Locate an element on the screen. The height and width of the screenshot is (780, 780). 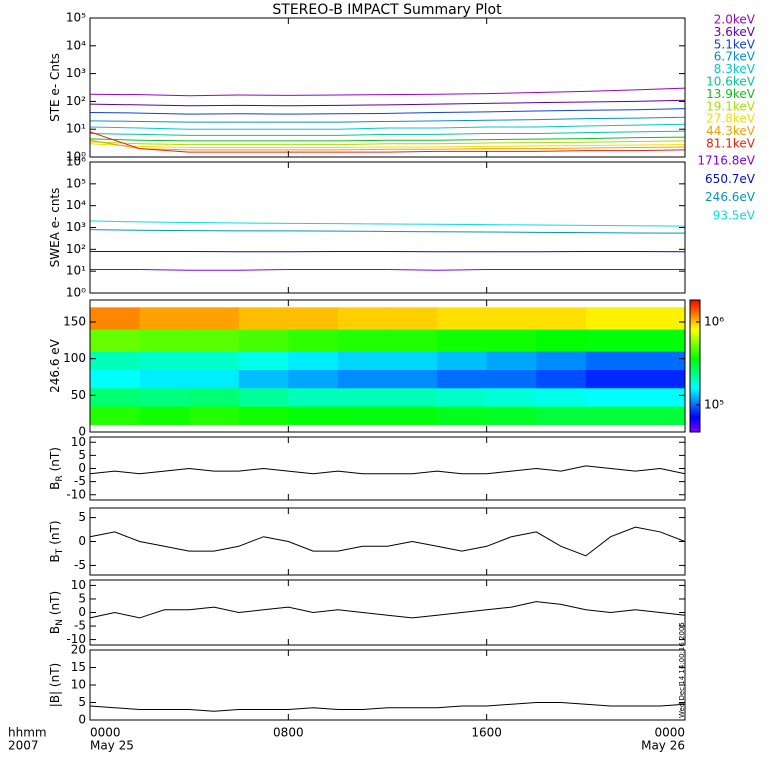
y-tick-label: 10⁵ is located at coordinates (76, 18).